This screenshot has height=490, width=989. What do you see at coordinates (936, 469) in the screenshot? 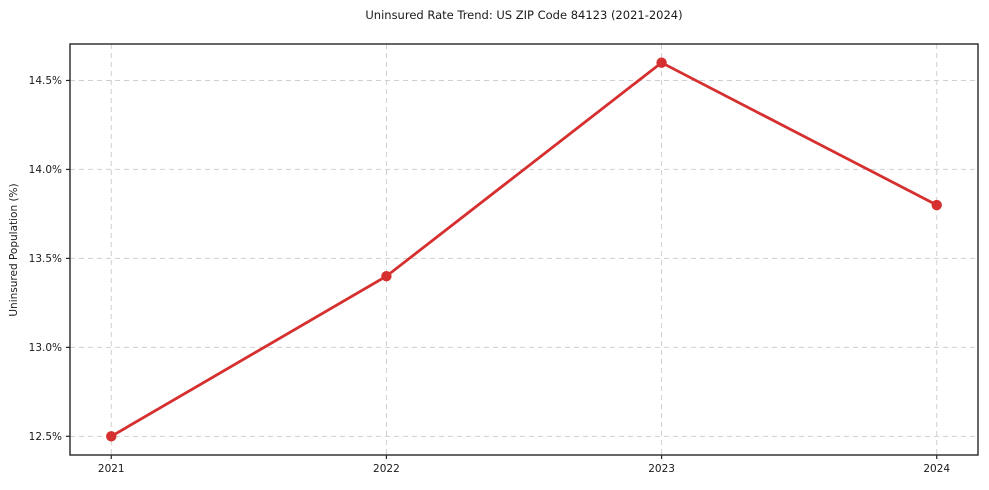
I see `x-tick-label: 2024` at bounding box center [936, 469].